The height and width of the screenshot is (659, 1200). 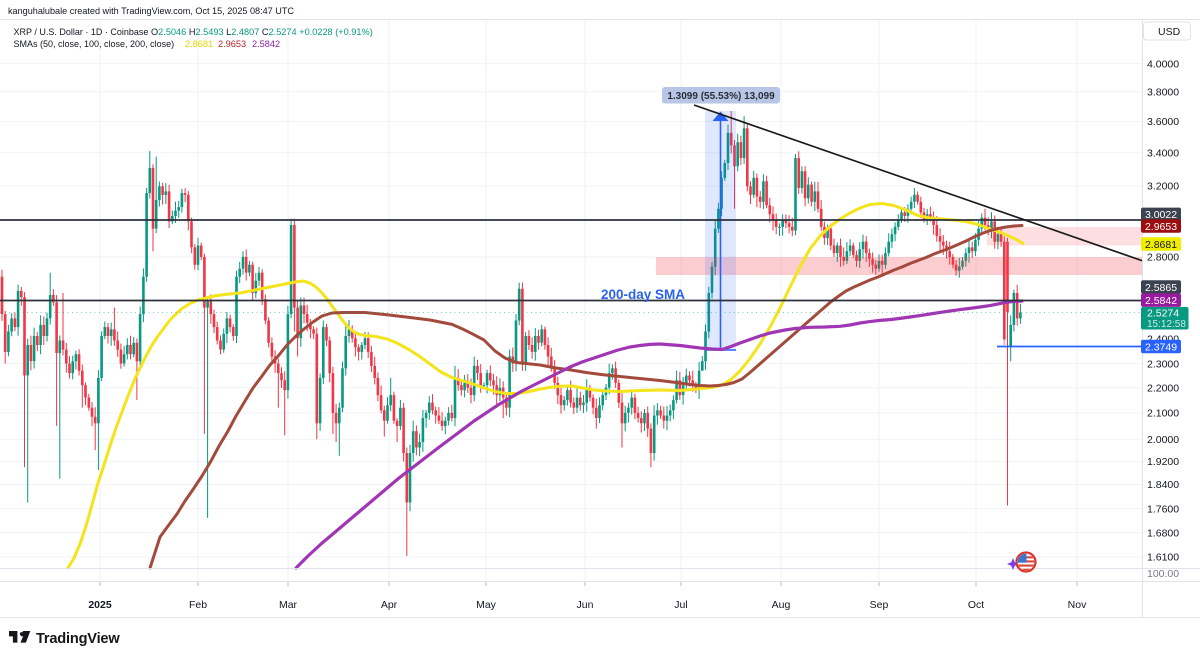 What do you see at coordinates (1163, 187) in the screenshot?
I see `svg-text: 3.2000` at bounding box center [1163, 187].